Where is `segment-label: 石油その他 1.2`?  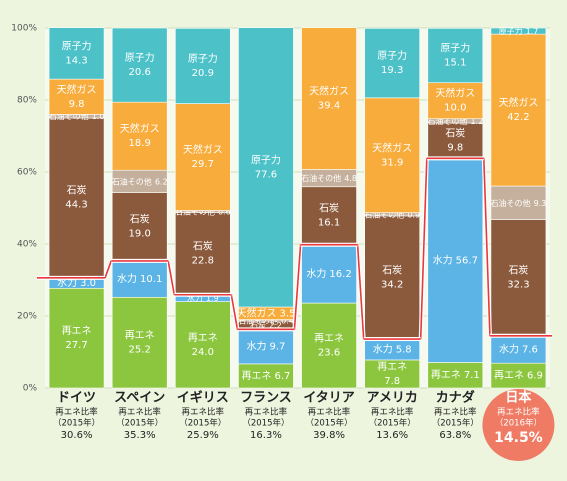
segment-label: 石油その他 1.2 is located at coordinates (455, 120).